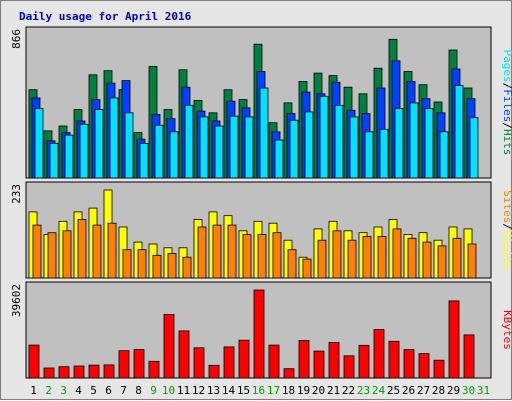  Describe the element at coordinates (16, 39) in the screenshot. I see `panel-requests-y-max-label: 866` at that location.